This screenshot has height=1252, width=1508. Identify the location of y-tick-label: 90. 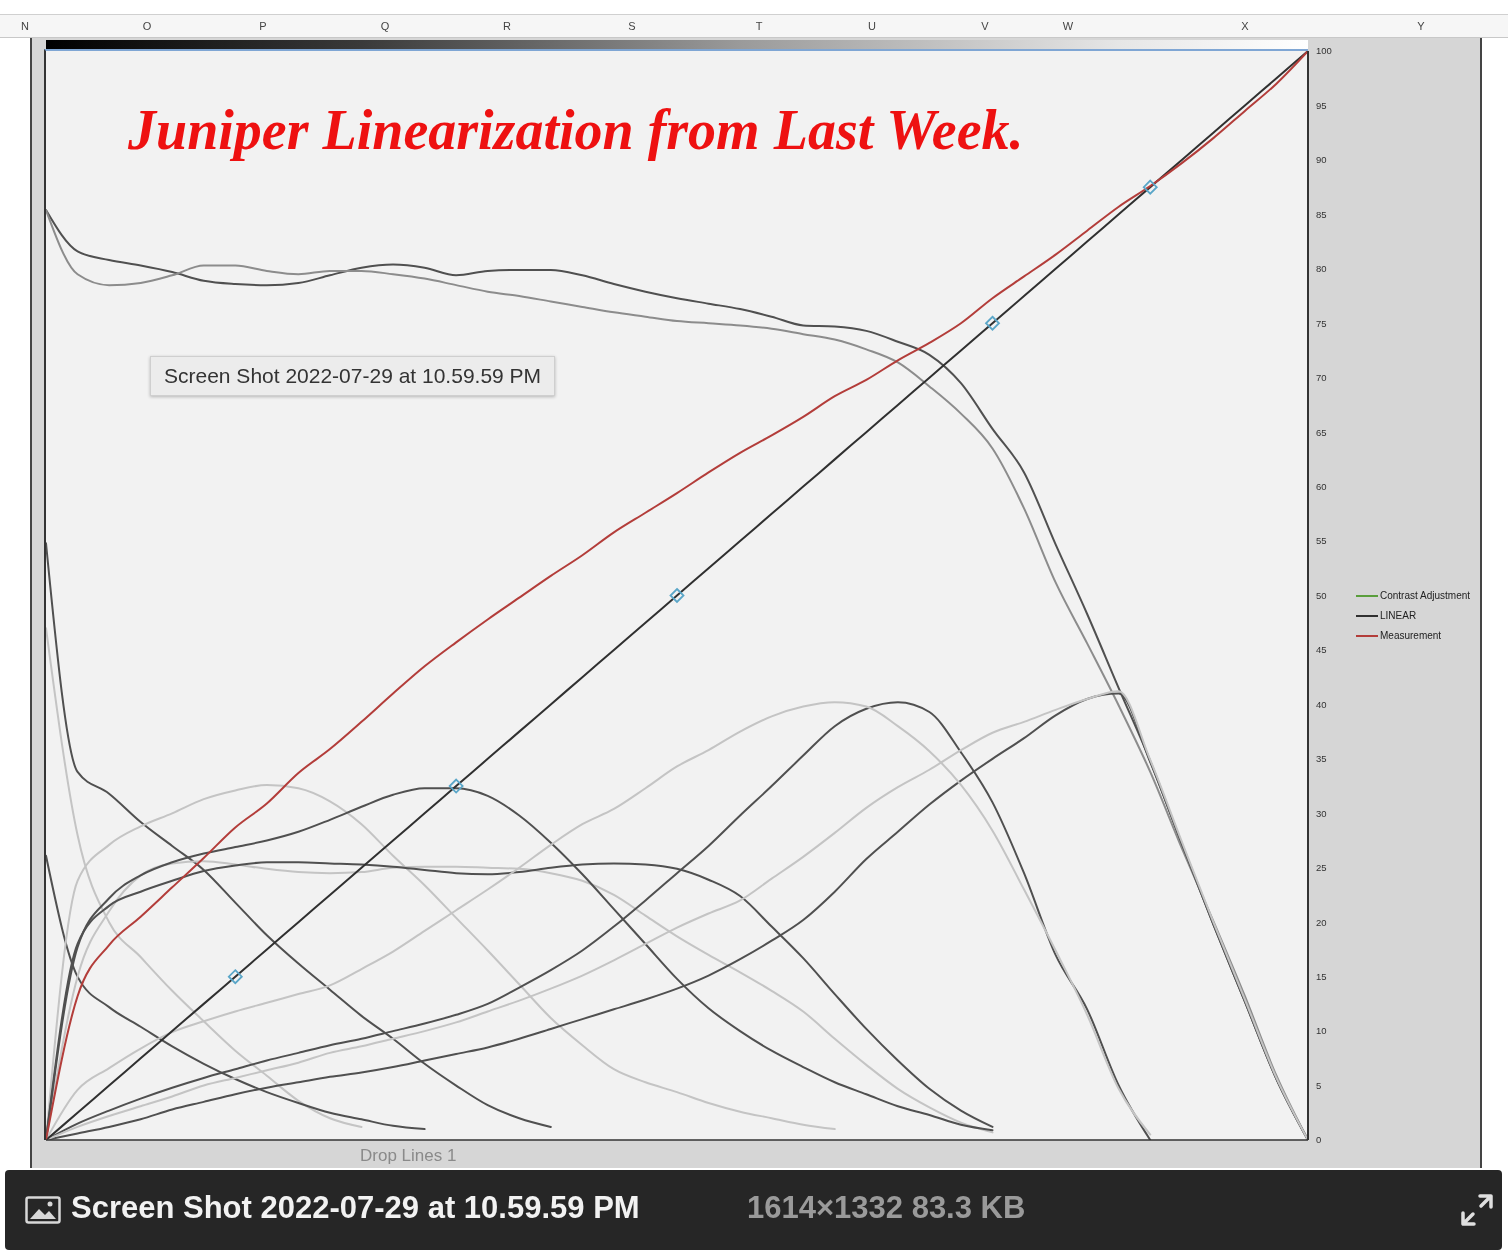
(1321, 160).